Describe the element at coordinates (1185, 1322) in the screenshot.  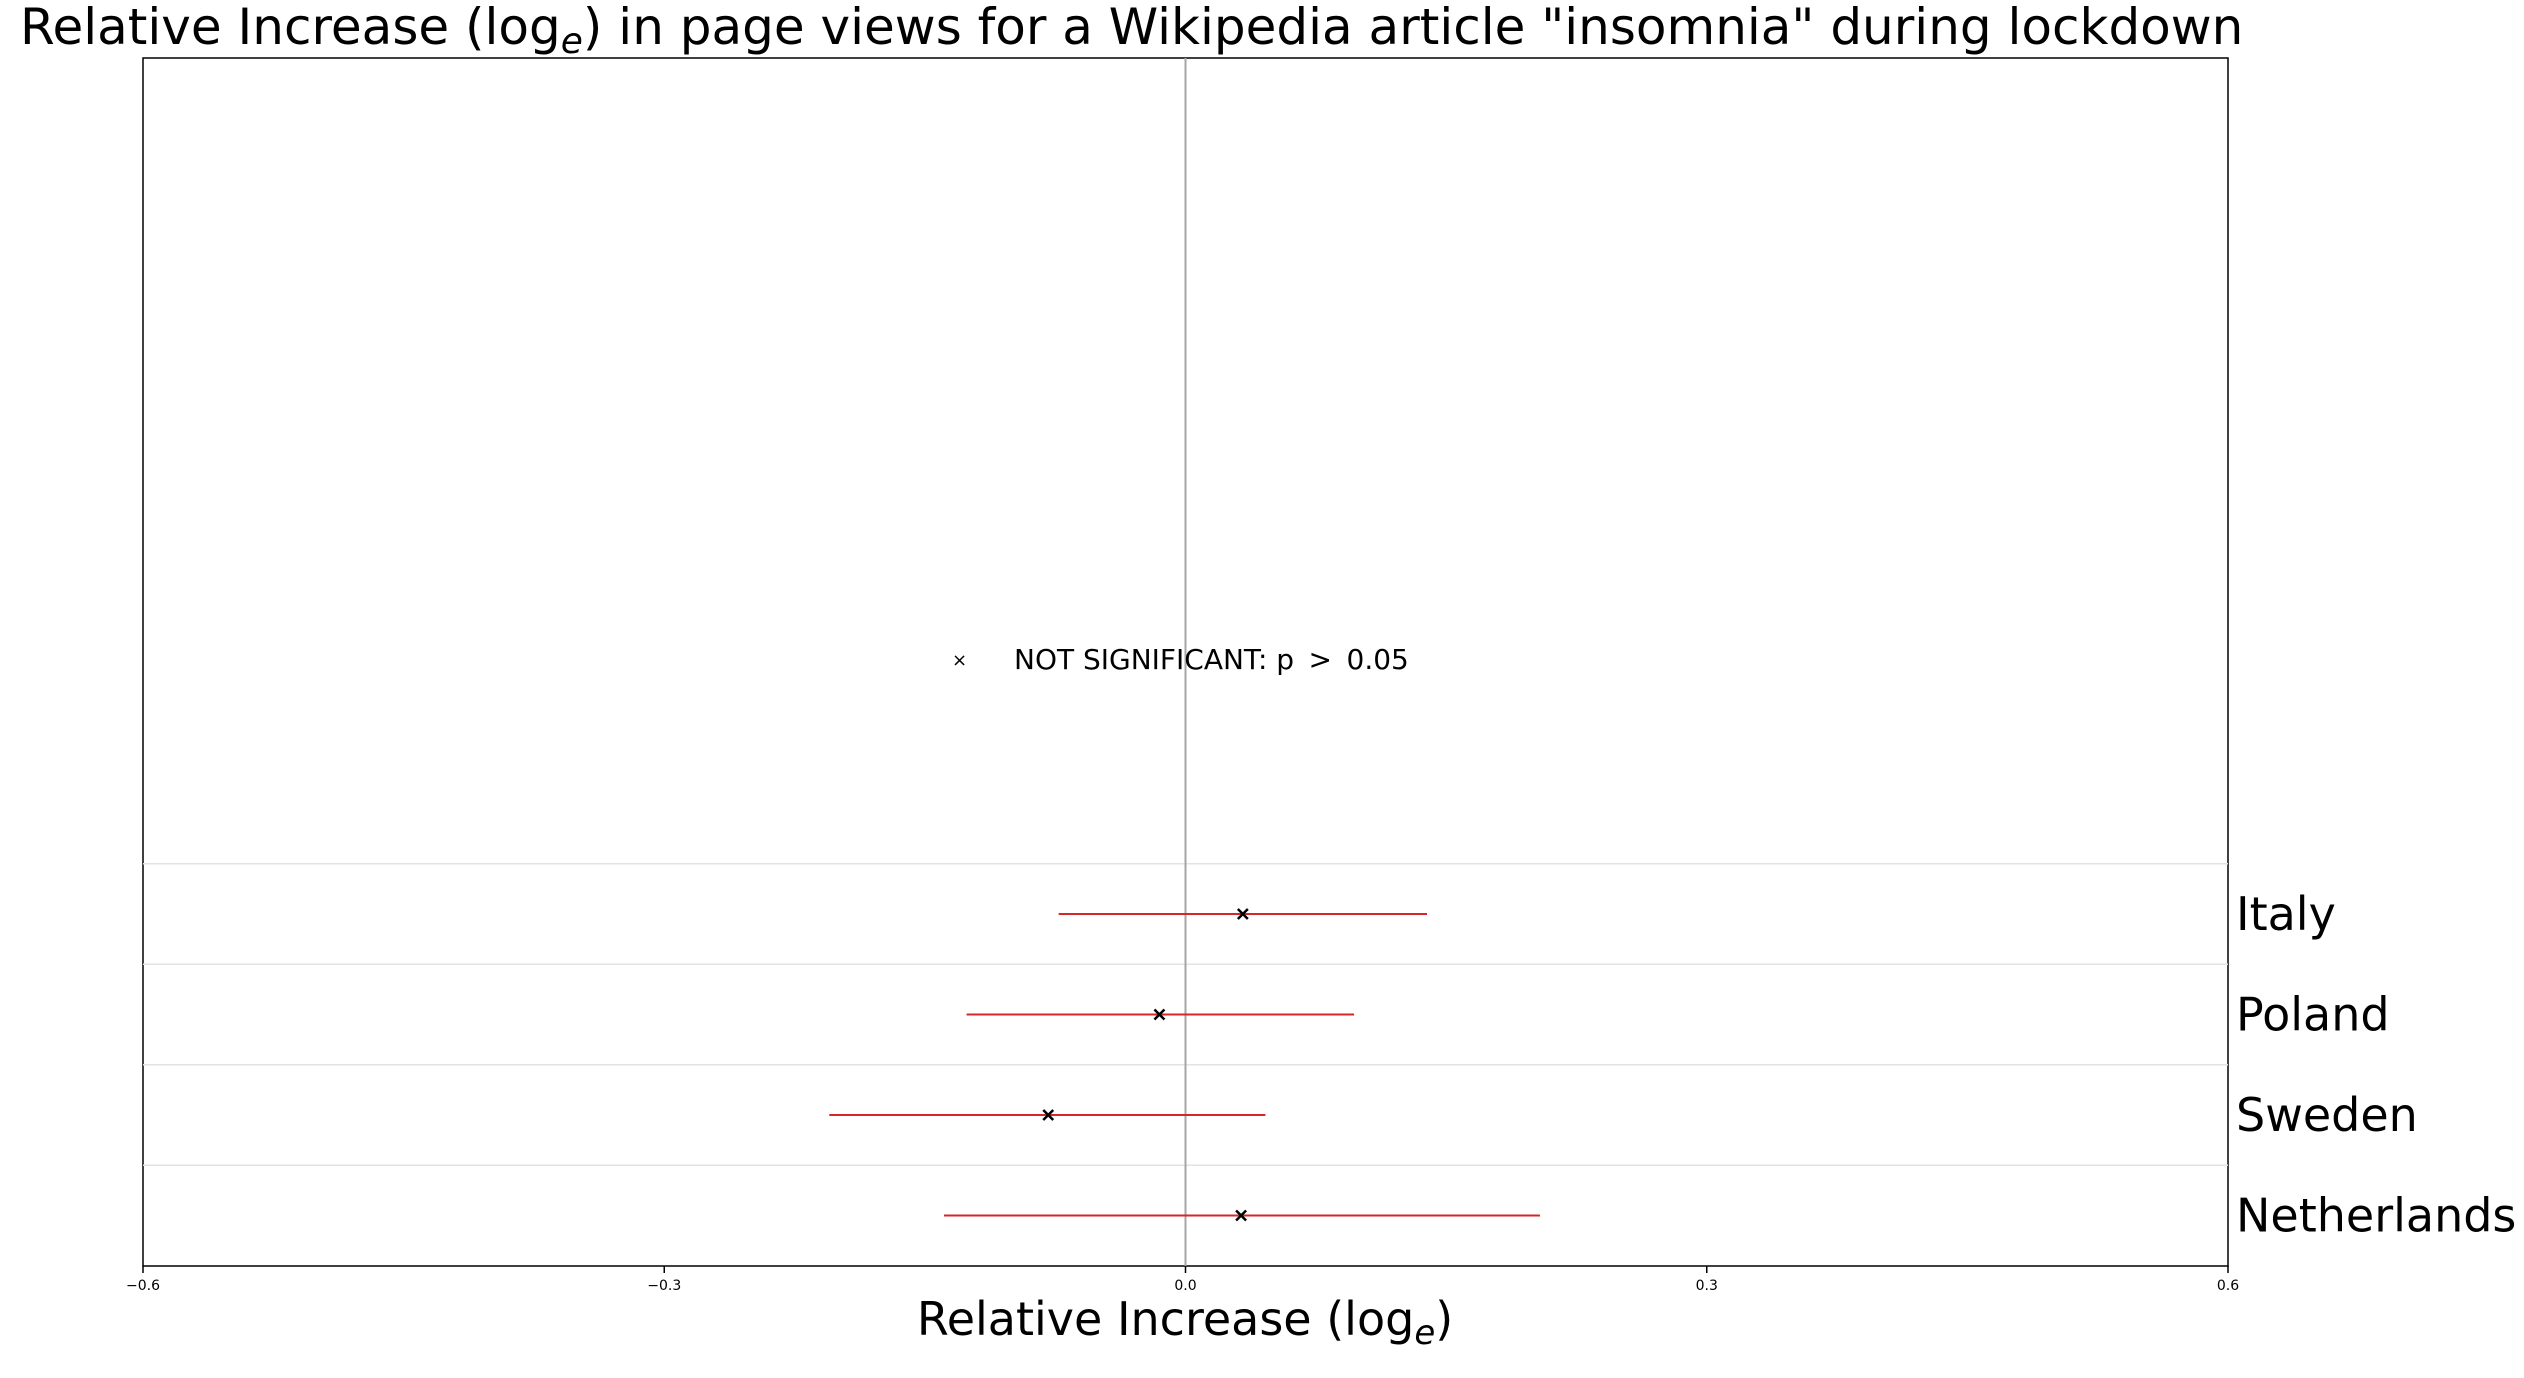
I see `x-axis-label: Relative Increase (loge)` at that location.